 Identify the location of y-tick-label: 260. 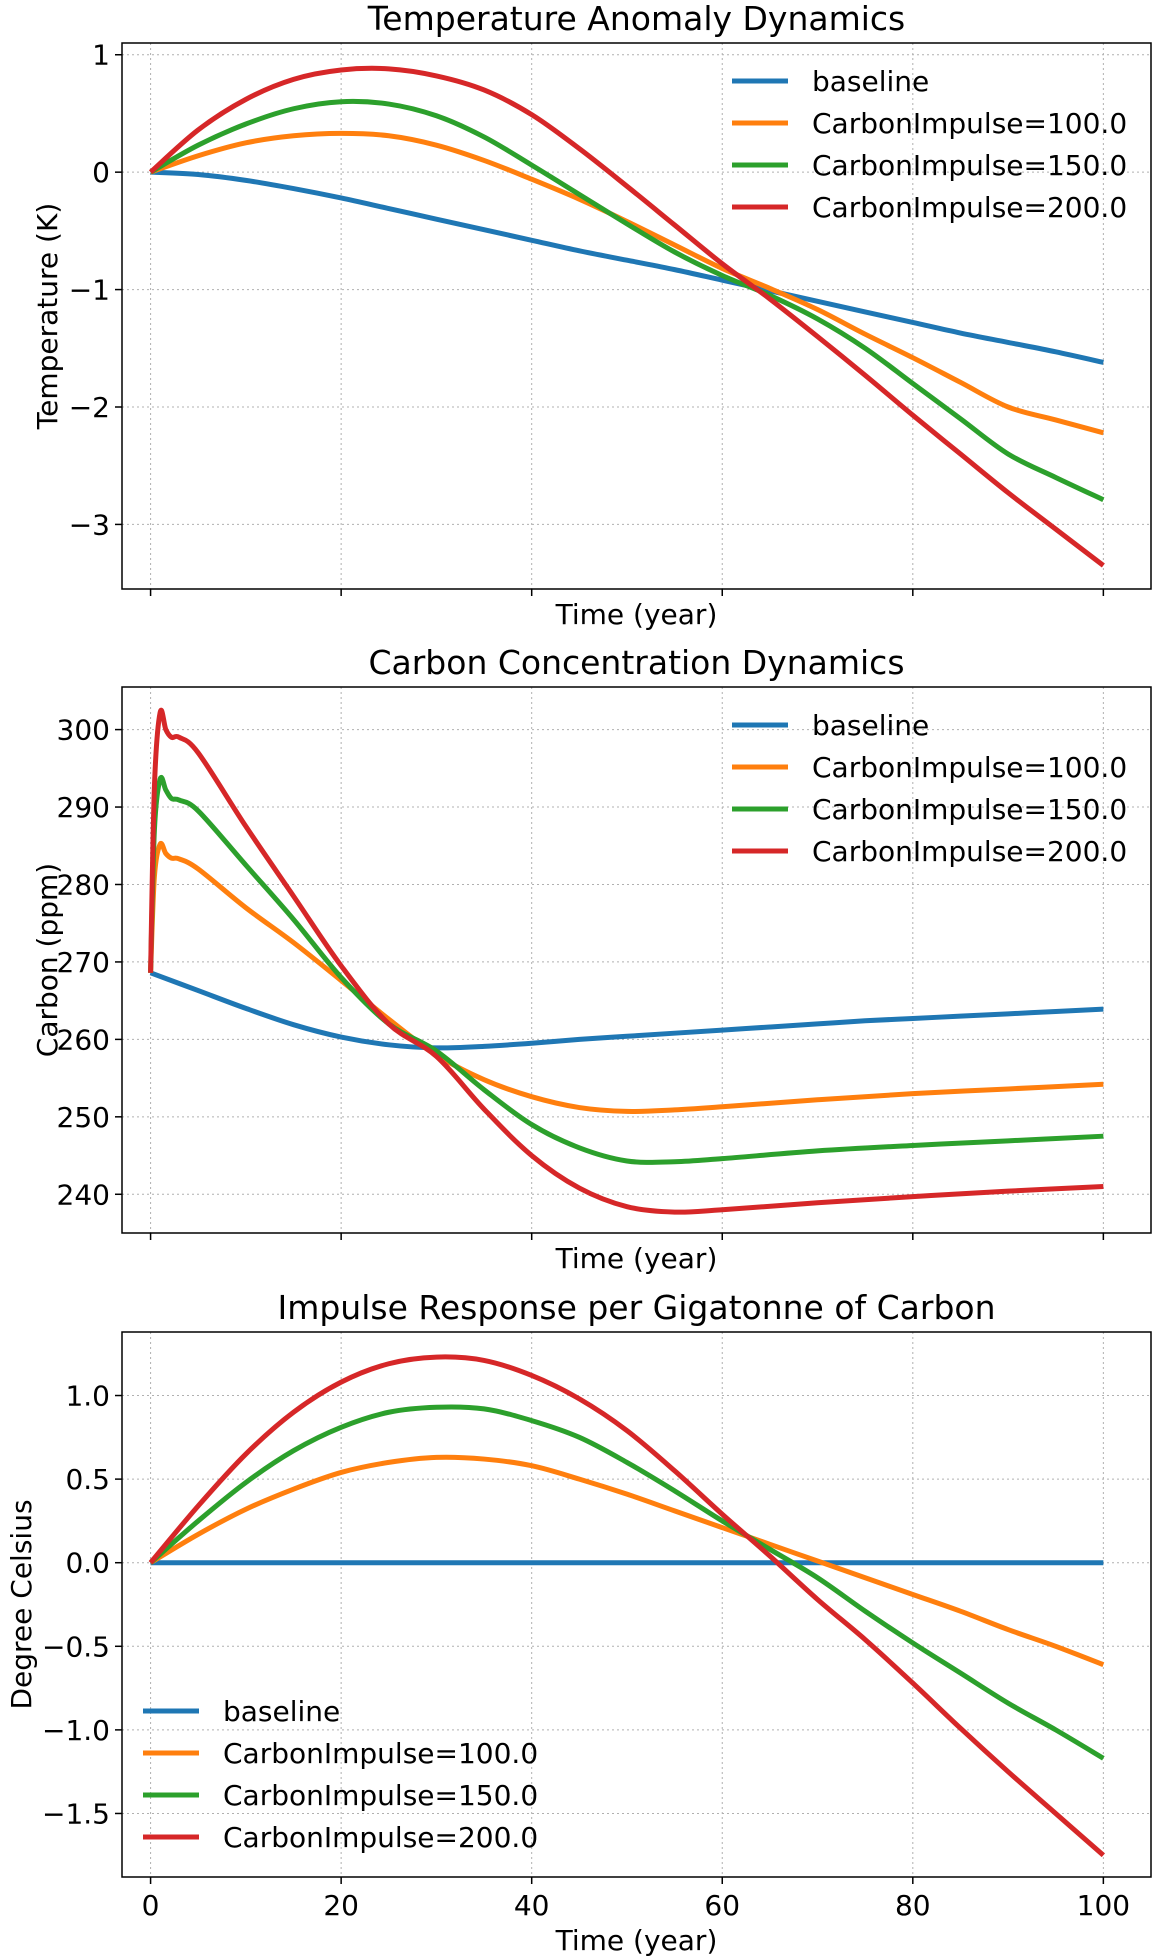
(83, 1039).